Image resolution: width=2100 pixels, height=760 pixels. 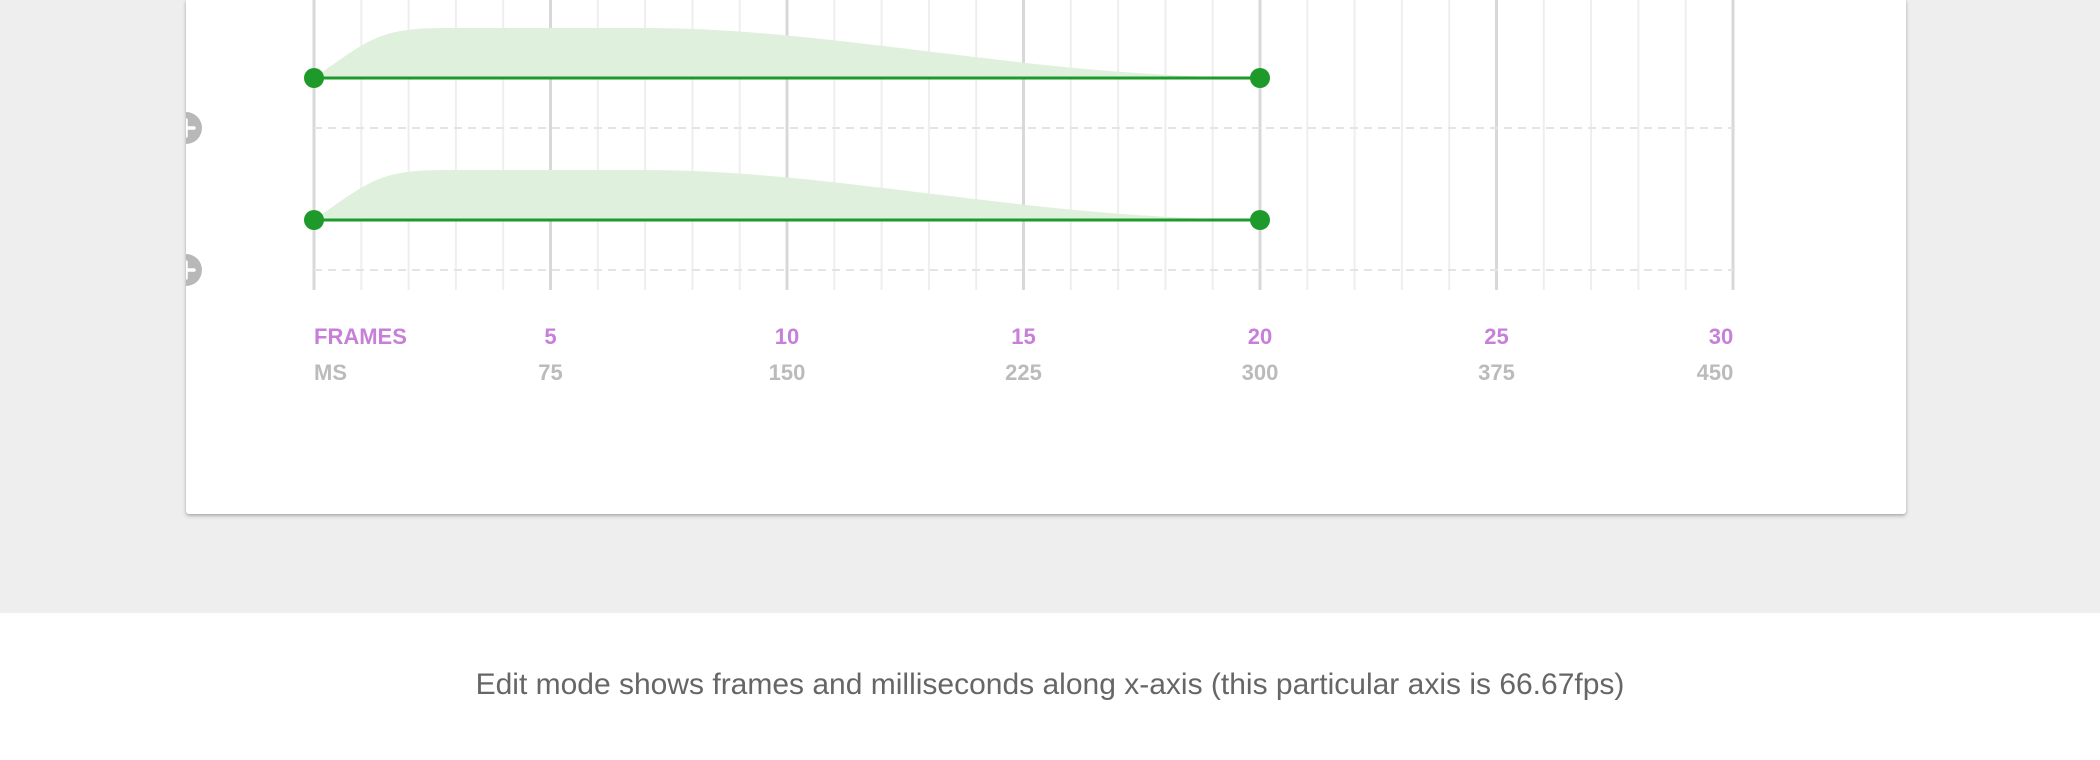 What do you see at coordinates (1260, 372) in the screenshot?
I see `ms-tick-label: 300` at bounding box center [1260, 372].